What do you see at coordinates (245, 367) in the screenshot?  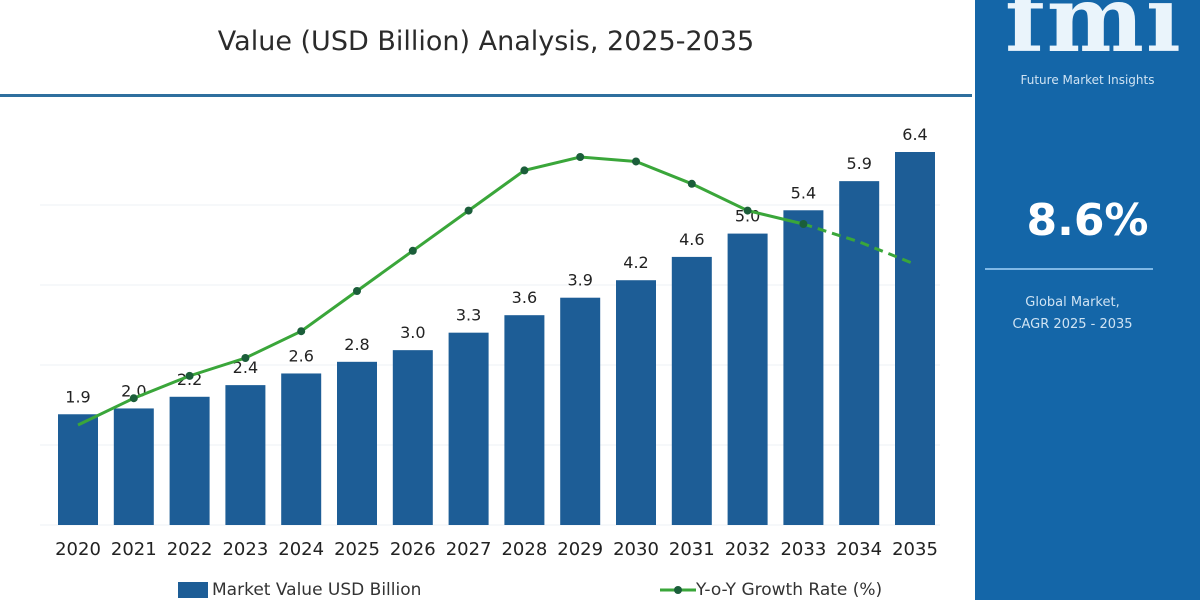 I see `data-label-2023: 2.4` at bounding box center [245, 367].